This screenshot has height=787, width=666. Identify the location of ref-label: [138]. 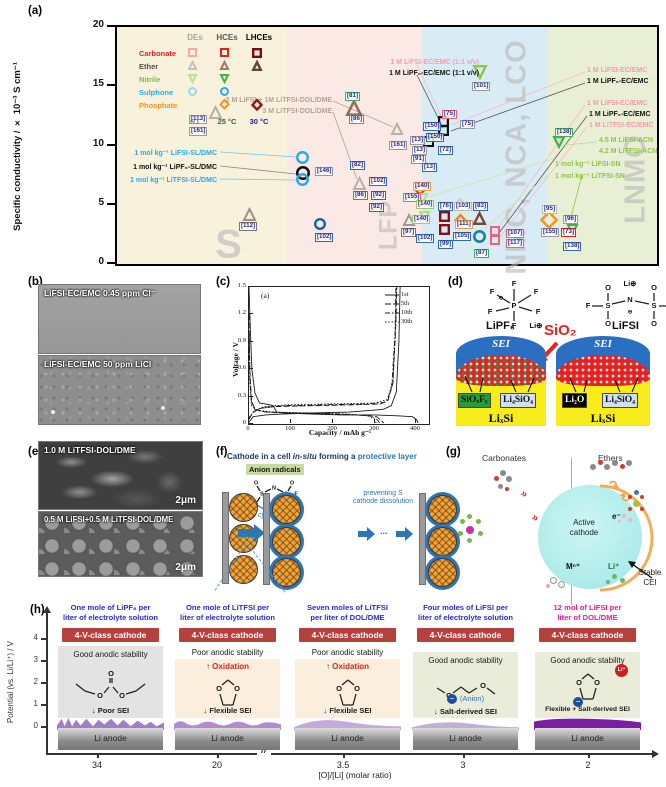
(572, 246).